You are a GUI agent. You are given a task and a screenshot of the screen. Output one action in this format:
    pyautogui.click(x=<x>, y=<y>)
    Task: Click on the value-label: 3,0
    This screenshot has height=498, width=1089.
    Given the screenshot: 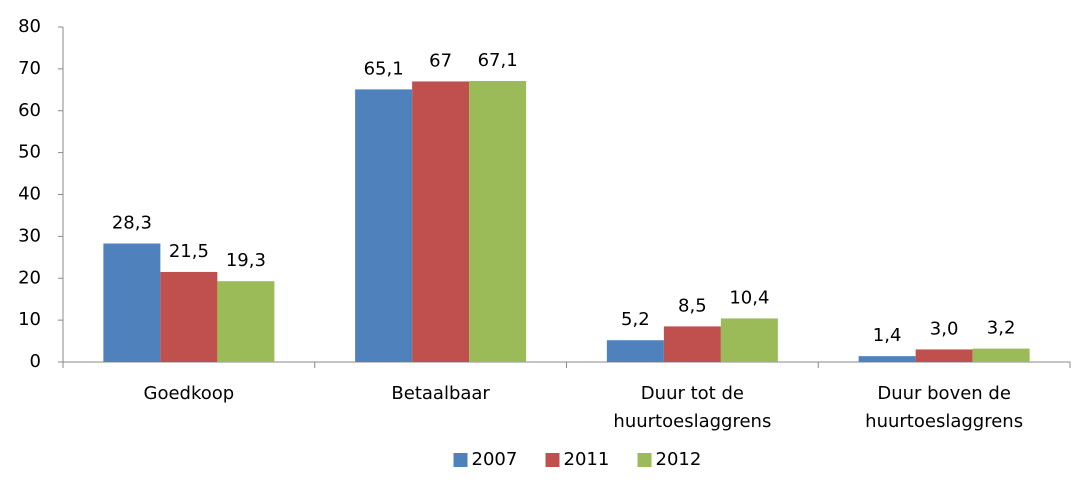 What is the action you would take?
    pyautogui.click(x=944, y=328)
    